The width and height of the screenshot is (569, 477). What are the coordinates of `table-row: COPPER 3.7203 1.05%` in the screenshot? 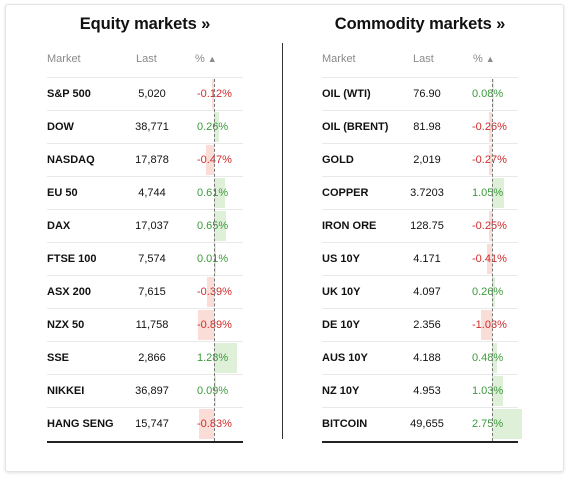 It's located at (420, 192).